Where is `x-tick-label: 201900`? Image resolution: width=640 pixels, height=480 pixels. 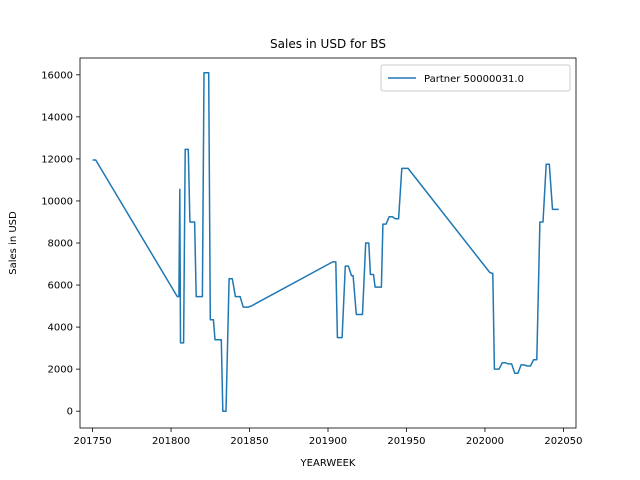 x-tick-label: 201900 is located at coordinates (328, 441).